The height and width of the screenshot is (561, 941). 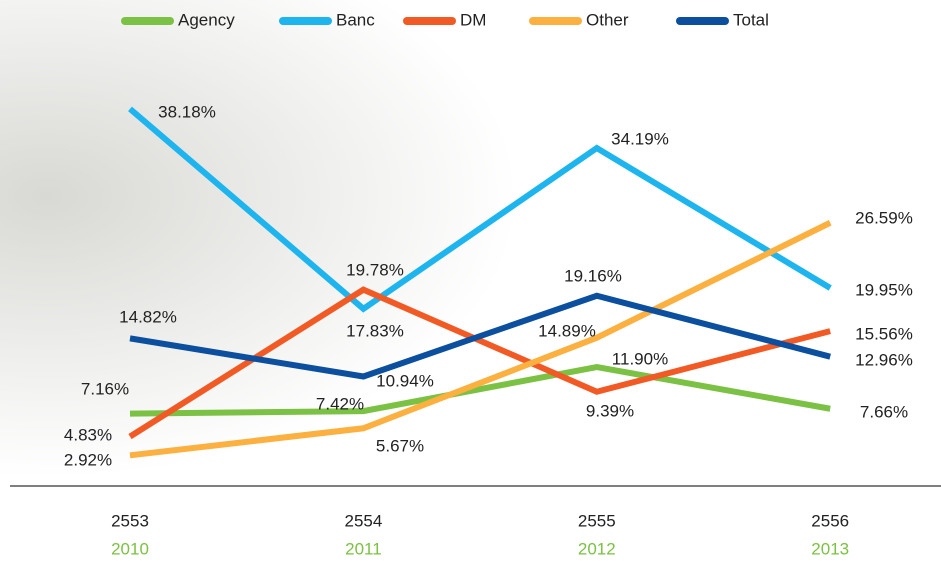 I want to click on data-label: 9.39%, so click(x=610, y=410).